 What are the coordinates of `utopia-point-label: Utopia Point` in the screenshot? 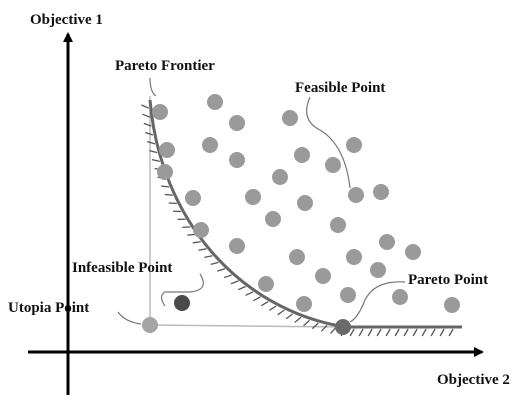 It's located at (48, 308).